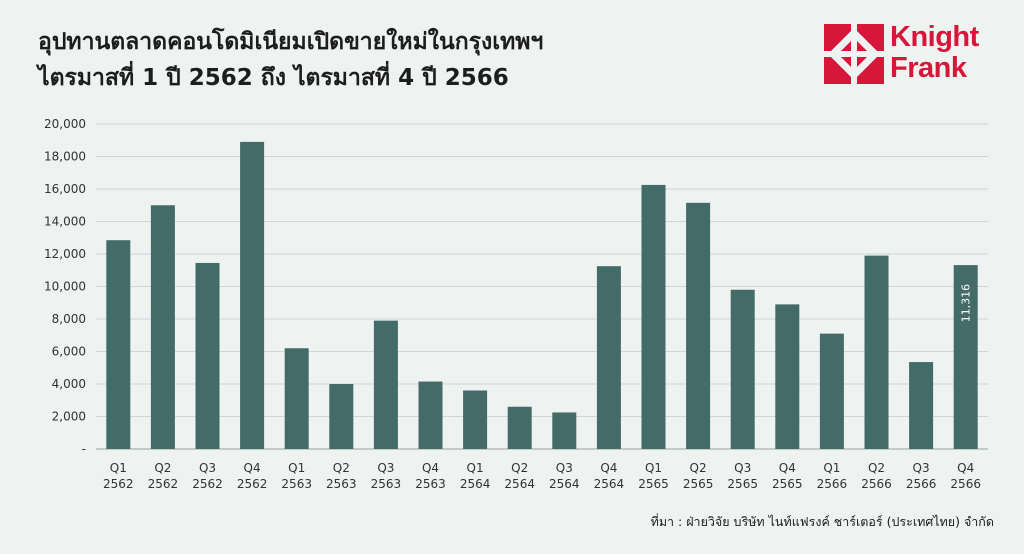  I want to click on y-tick-label: 16,000, so click(65, 189).